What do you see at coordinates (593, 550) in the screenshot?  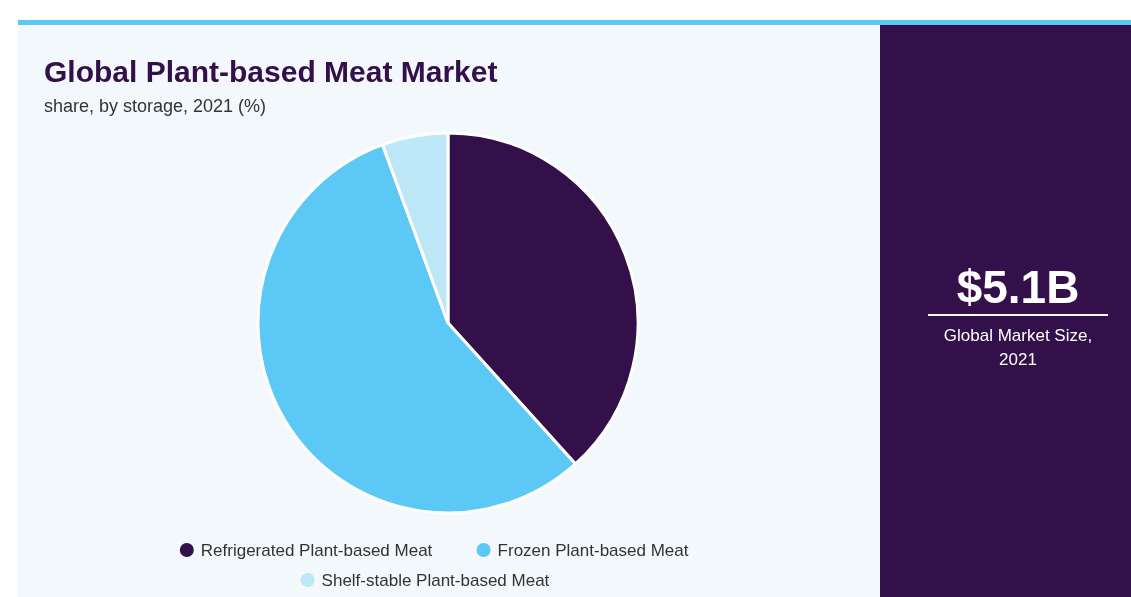 I see `legend-label: Frozen Plant-based Meat` at bounding box center [593, 550].